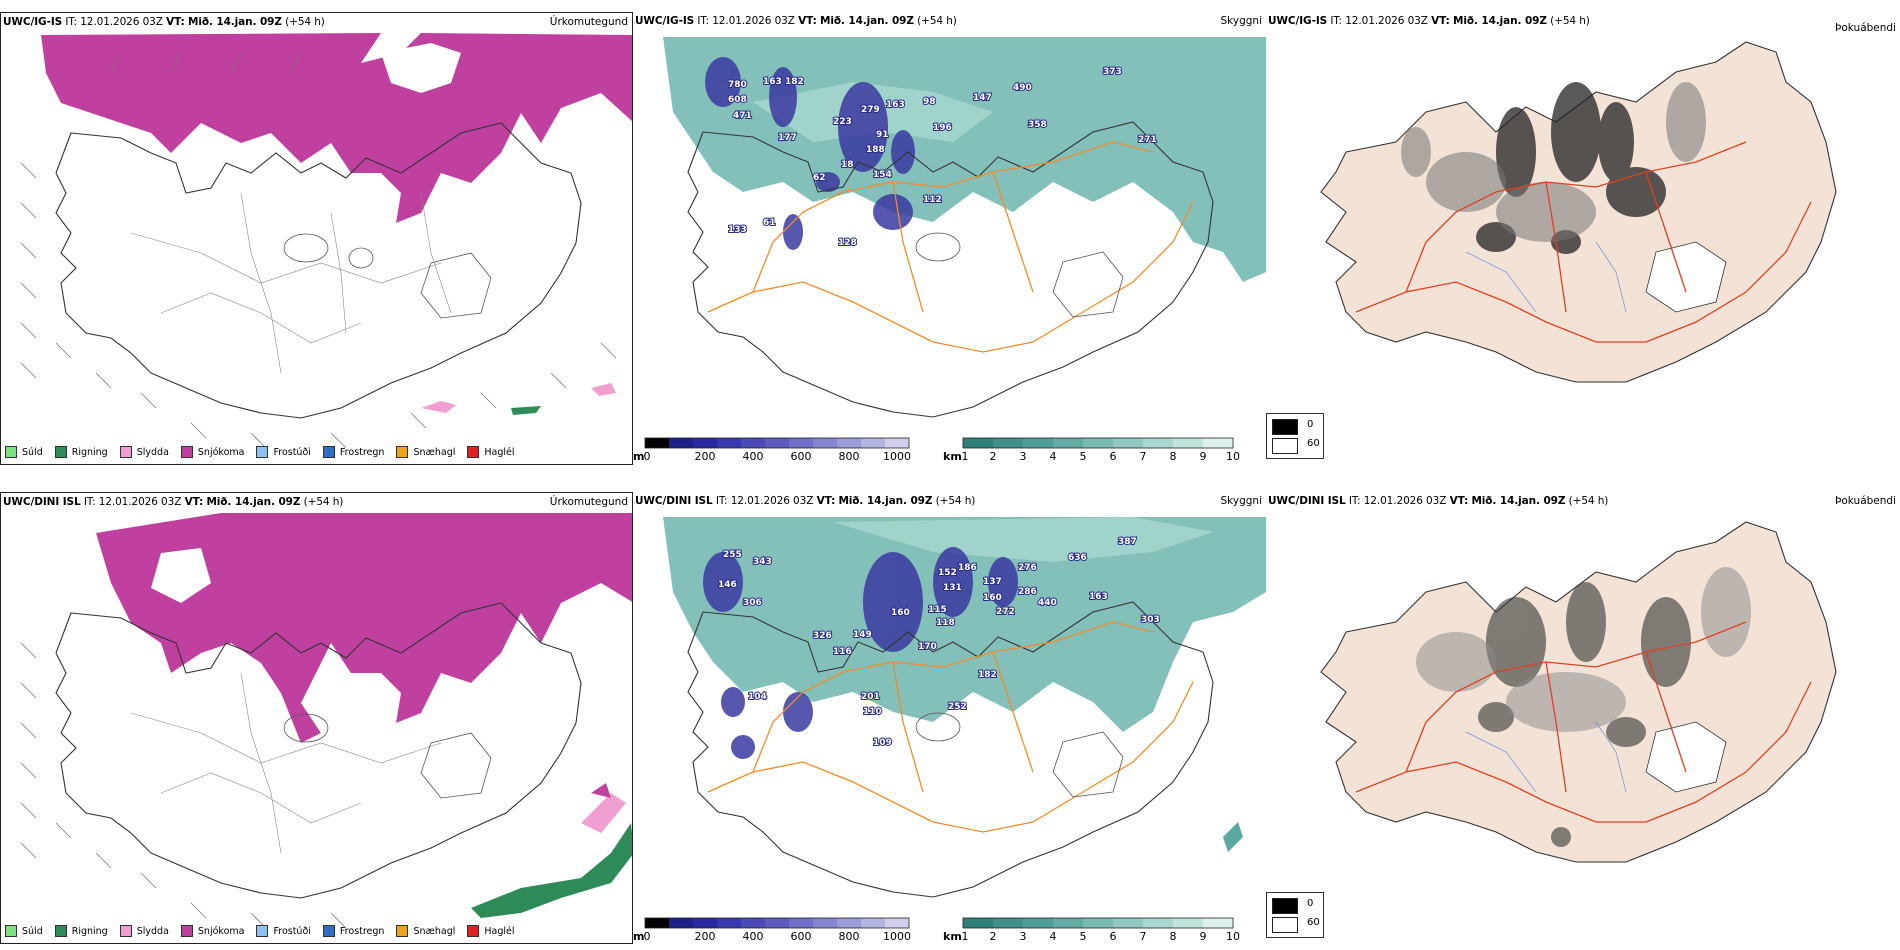 This screenshot has height=950, width=1900. Describe the element at coordinates (870, 110) in the screenshot. I see `vis-label: 279` at that location.